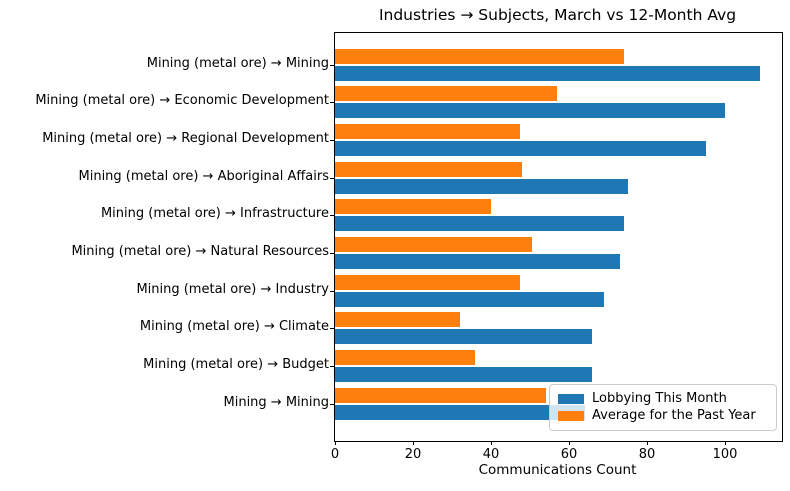 The width and height of the screenshot is (790, 491). Describe the element at coordinates (276, 402) in the screenshot. I see `y-tick-label: Mining → Mining` at that location.